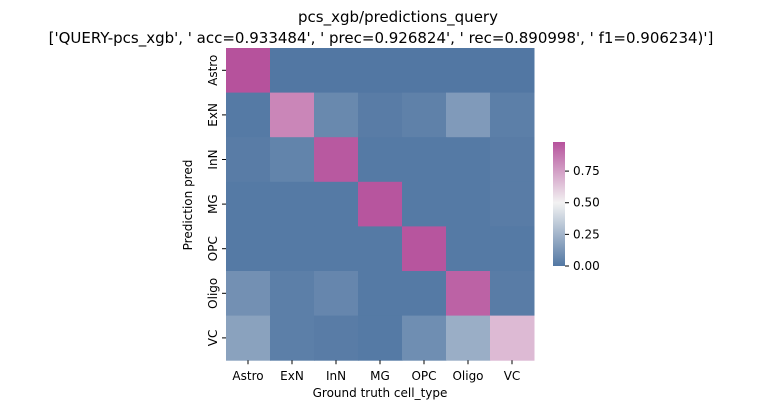  I want to click on colorbar-tick-label: 0.00, so click(586, 266).